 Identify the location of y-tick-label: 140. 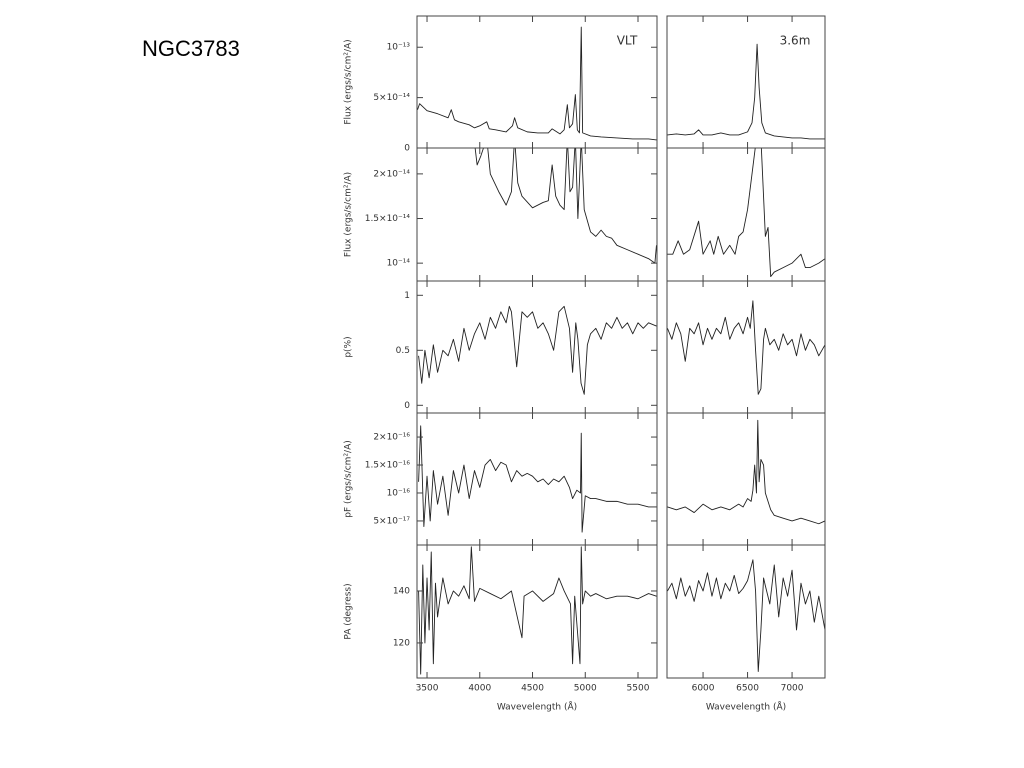
(401, 591).